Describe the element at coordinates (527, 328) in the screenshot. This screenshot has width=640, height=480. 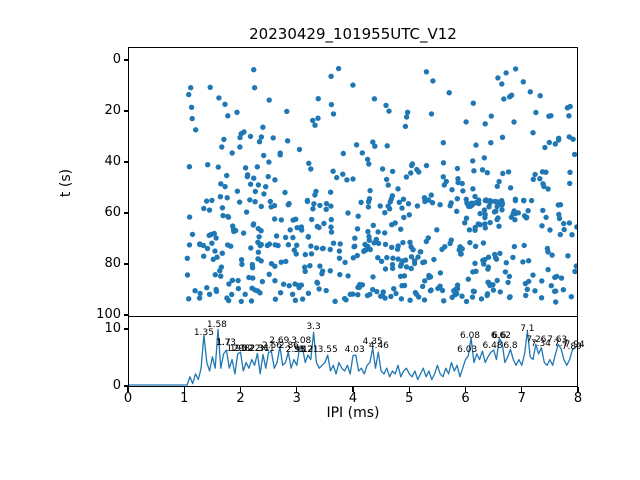
I see `peak-annotation: 7.1` at that location.